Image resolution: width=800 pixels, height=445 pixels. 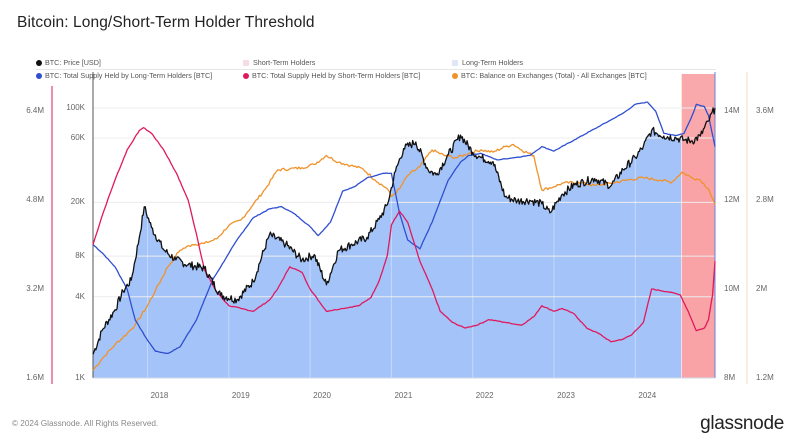 What do you see at coordinates (455, 62) in the screenshot?
I see `legend-lth-region-marker-icon` at bounding box center [455, 62].